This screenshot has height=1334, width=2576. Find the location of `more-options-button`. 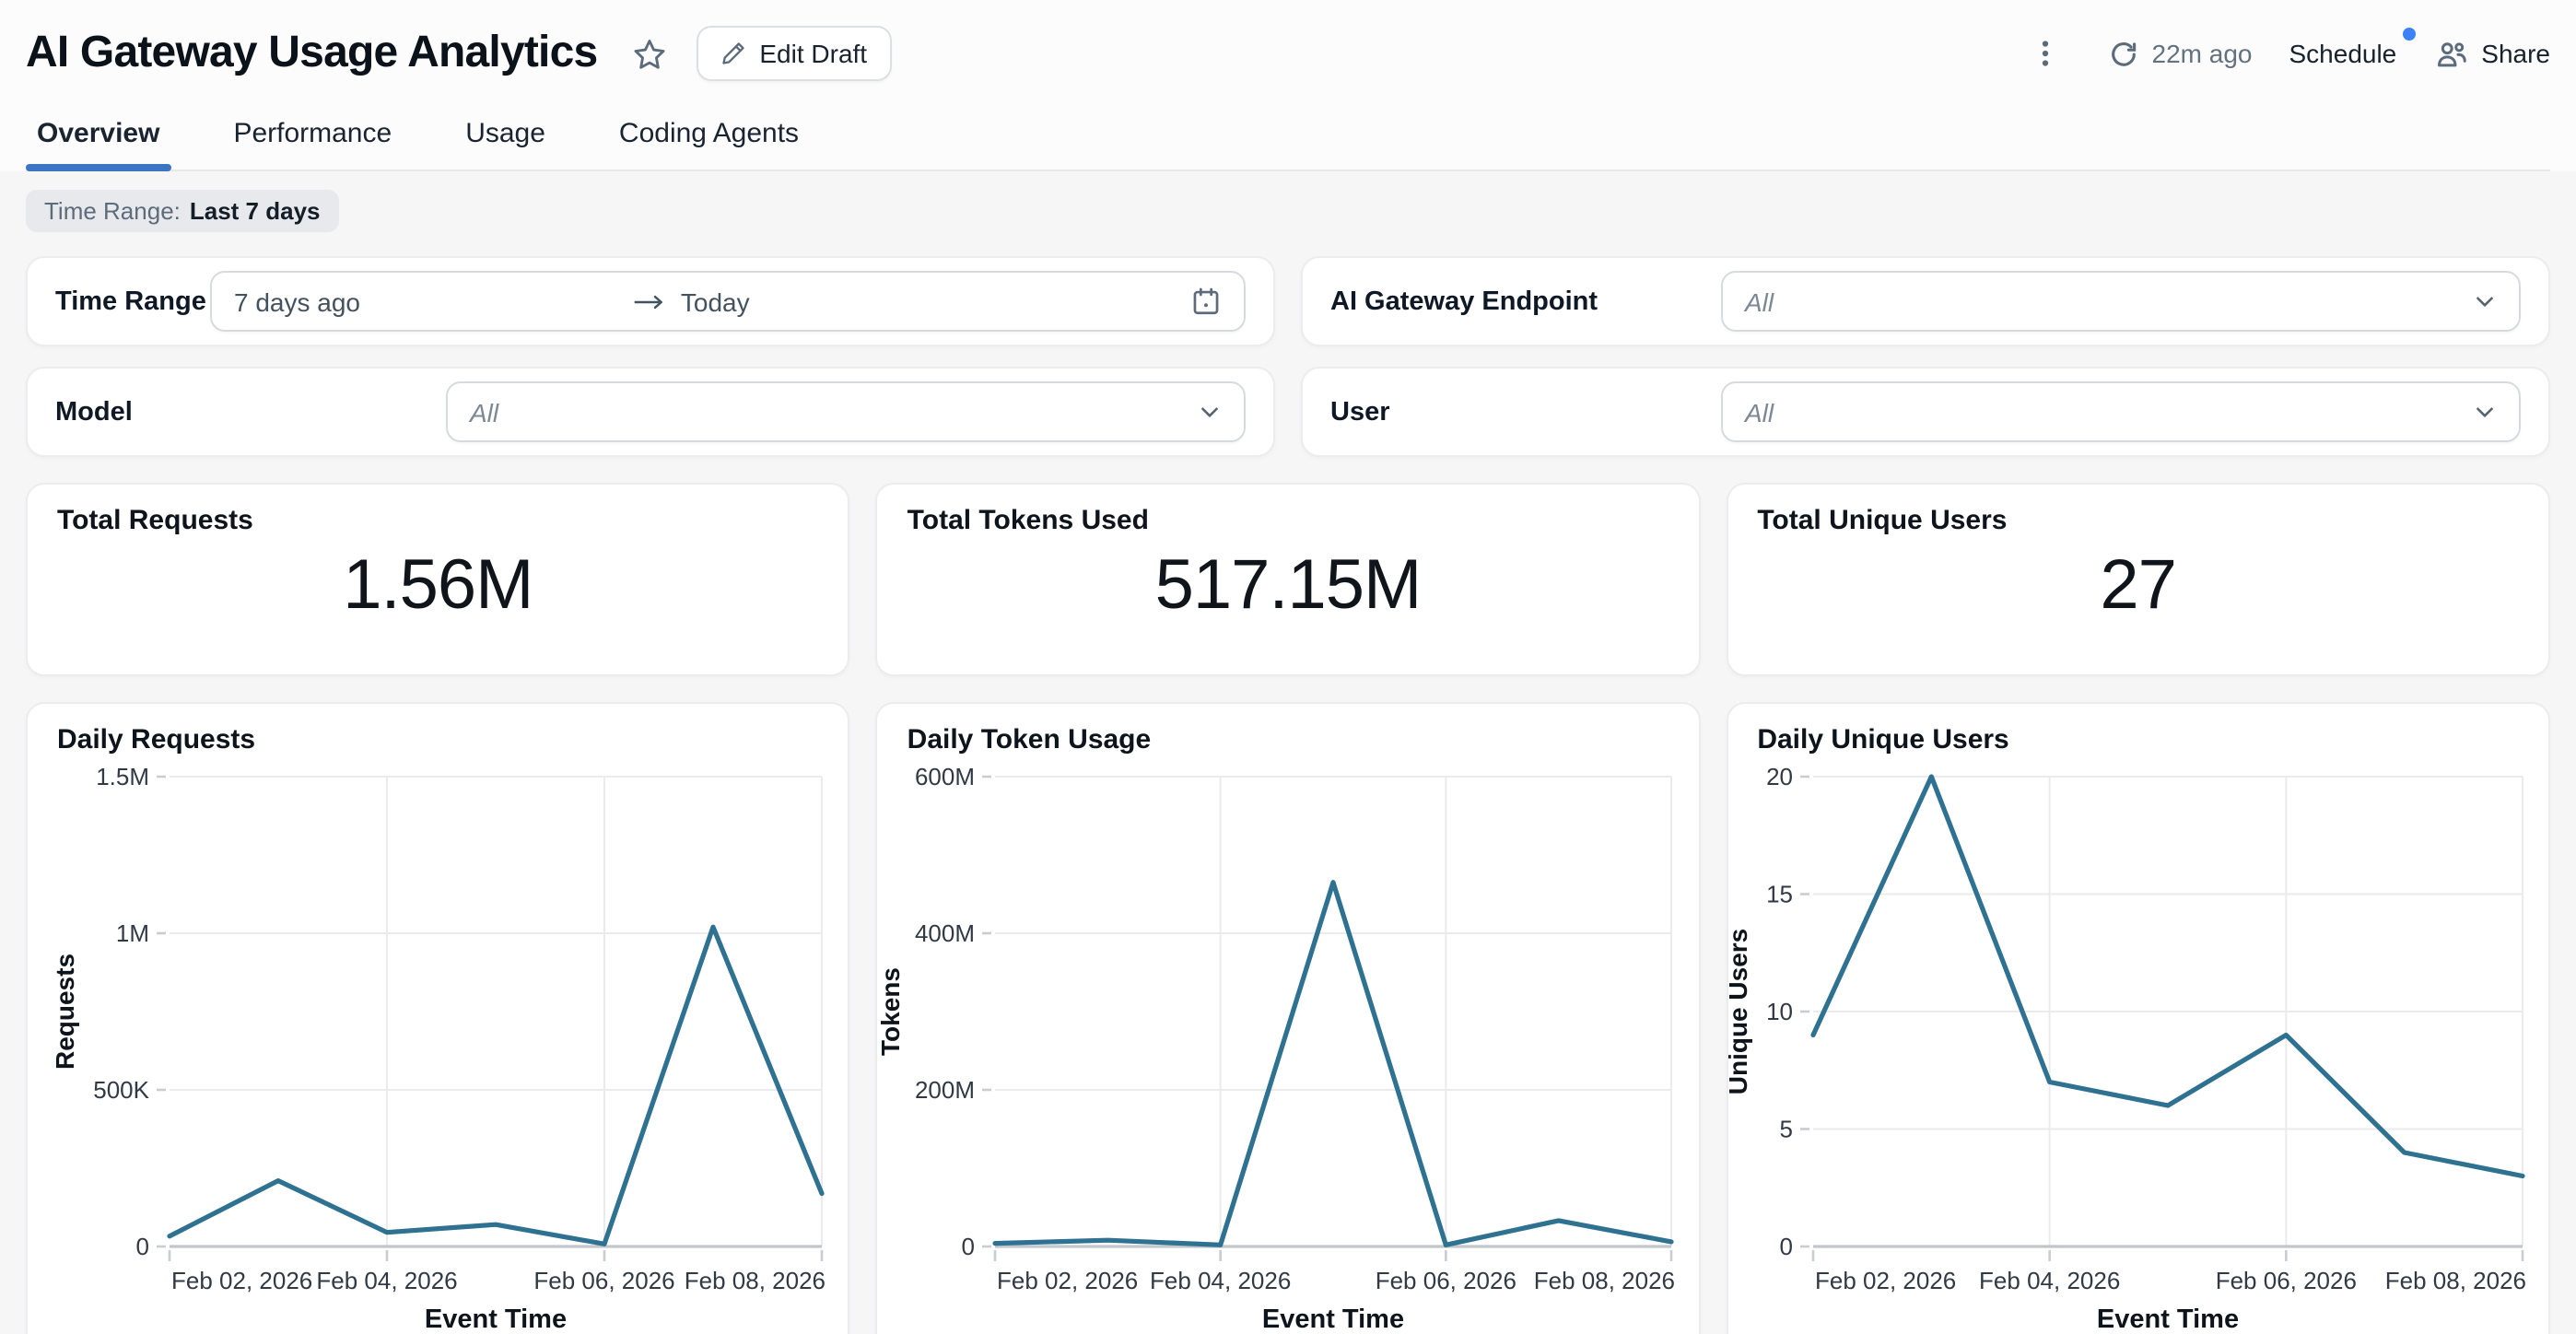

more-options-button is located at coordinates (2045, 53).